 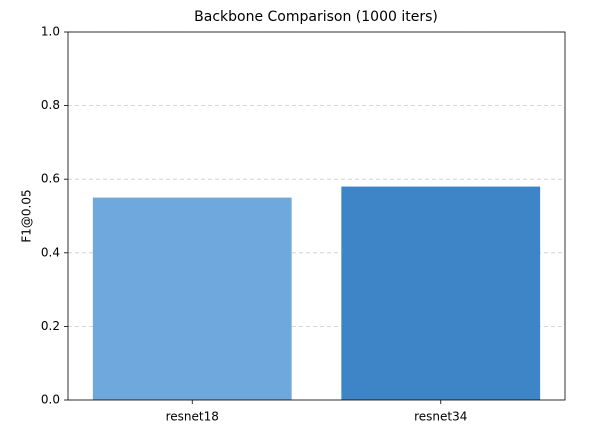 I want to click on y-tick-label: 1.0, so click(x=50, y=32).